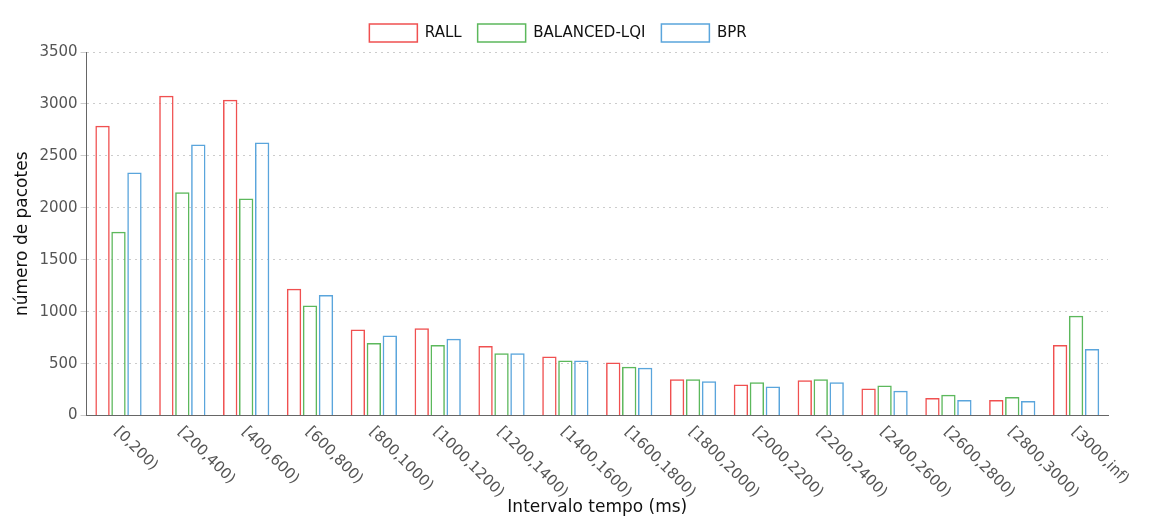 This screenshot has width=1149, height=524. Describe the element at coordinates (63, 362) in the screenshot. I see `y-tick-label: 500` at that location.